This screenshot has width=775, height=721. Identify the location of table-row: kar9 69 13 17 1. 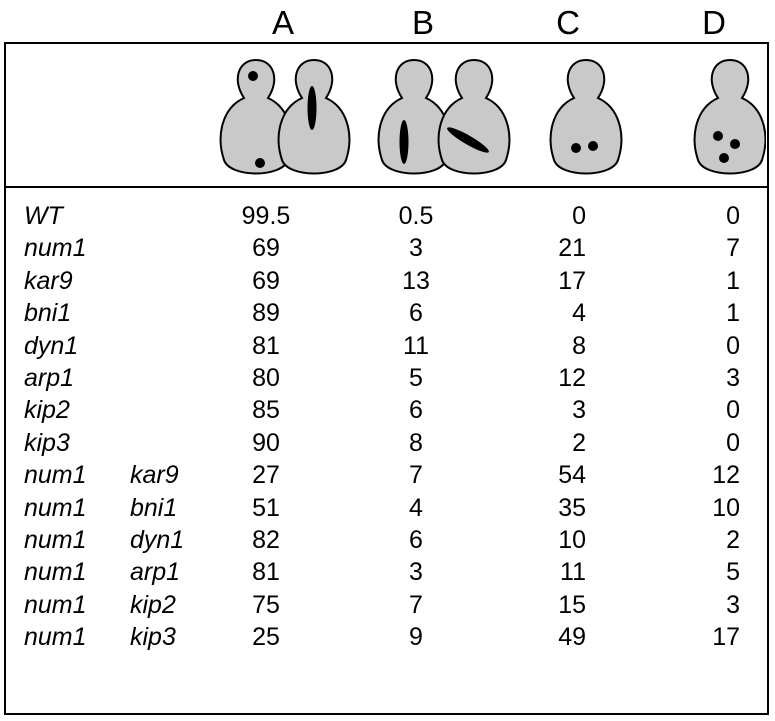
(386, 281).